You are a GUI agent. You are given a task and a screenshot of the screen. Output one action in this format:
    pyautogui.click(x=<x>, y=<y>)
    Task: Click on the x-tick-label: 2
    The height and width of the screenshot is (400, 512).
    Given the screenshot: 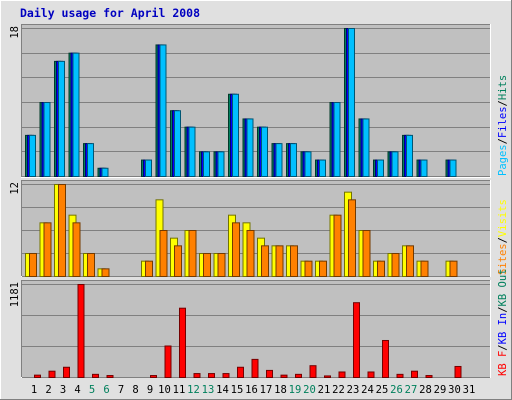 What is the action you would take?
    pyautogui.click(x=48, y=390)
    